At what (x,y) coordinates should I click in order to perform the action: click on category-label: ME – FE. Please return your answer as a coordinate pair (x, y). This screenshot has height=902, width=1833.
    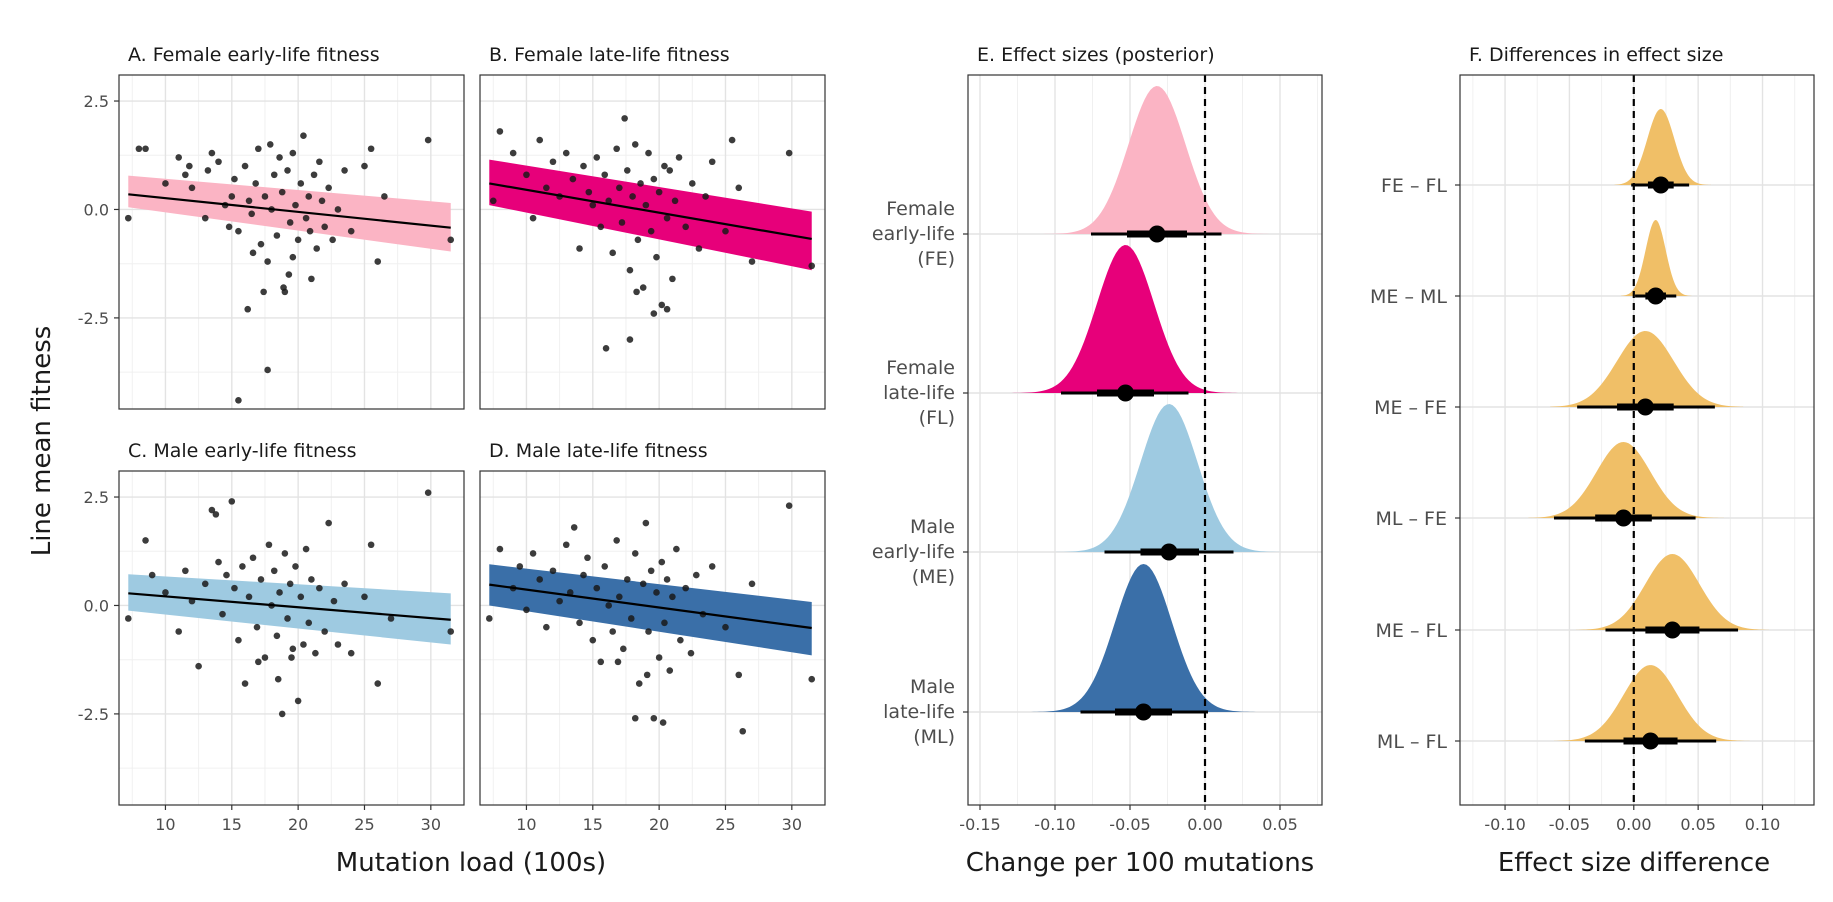
    Looking at the image, I should click on (1410, 408).